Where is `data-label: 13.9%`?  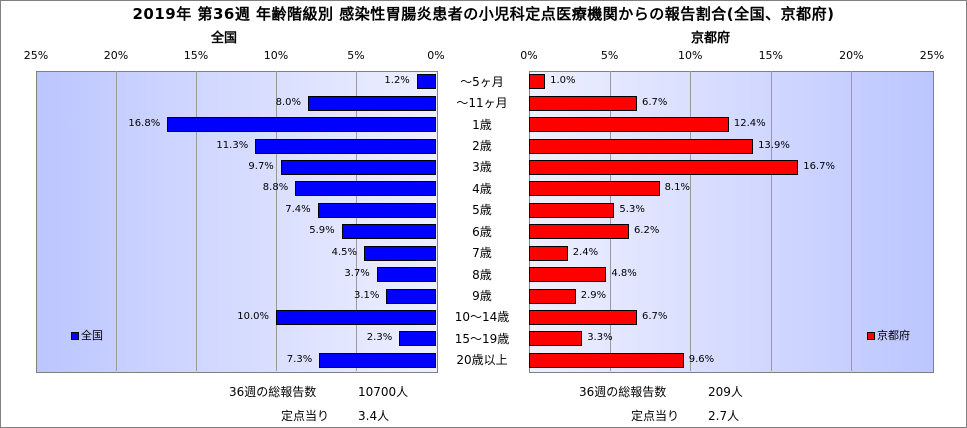
data-label: 13.9% is located at coordinates (774, 145).